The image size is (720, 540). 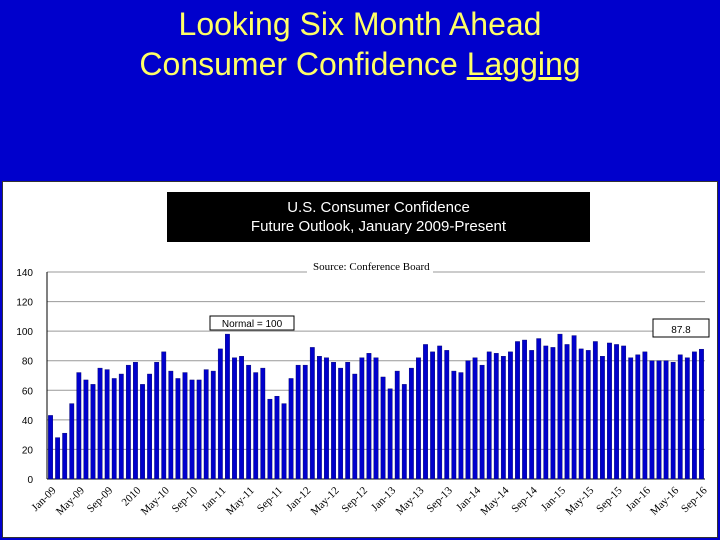 I want to click on callout-box, so click(x=681, y=328).